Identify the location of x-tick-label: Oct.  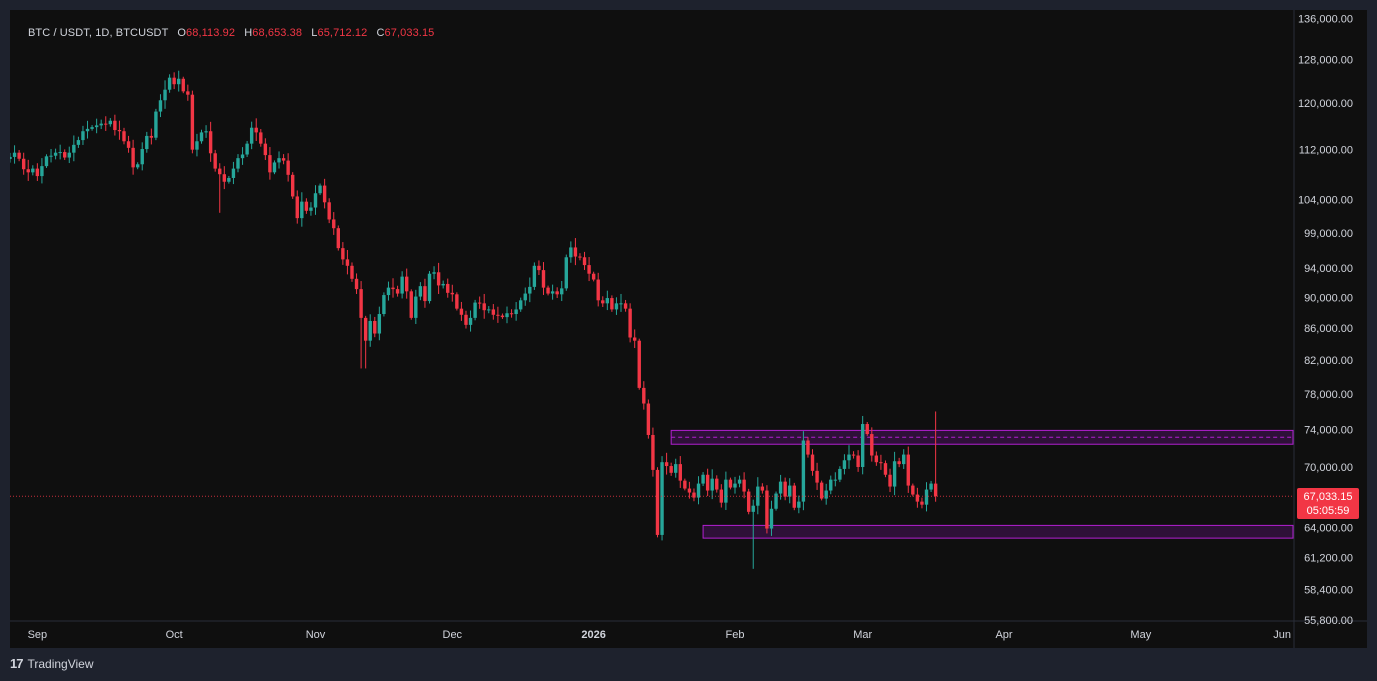
(174, 635).